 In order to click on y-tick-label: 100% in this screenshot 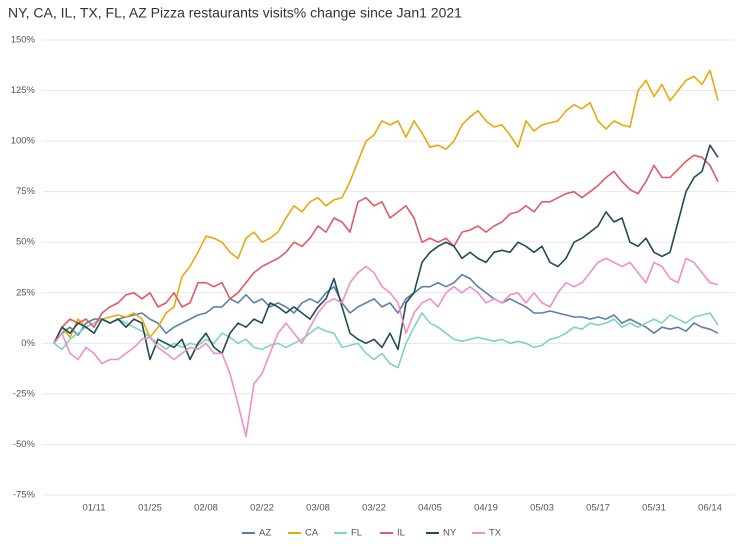, I will do `click(23, 141)`.